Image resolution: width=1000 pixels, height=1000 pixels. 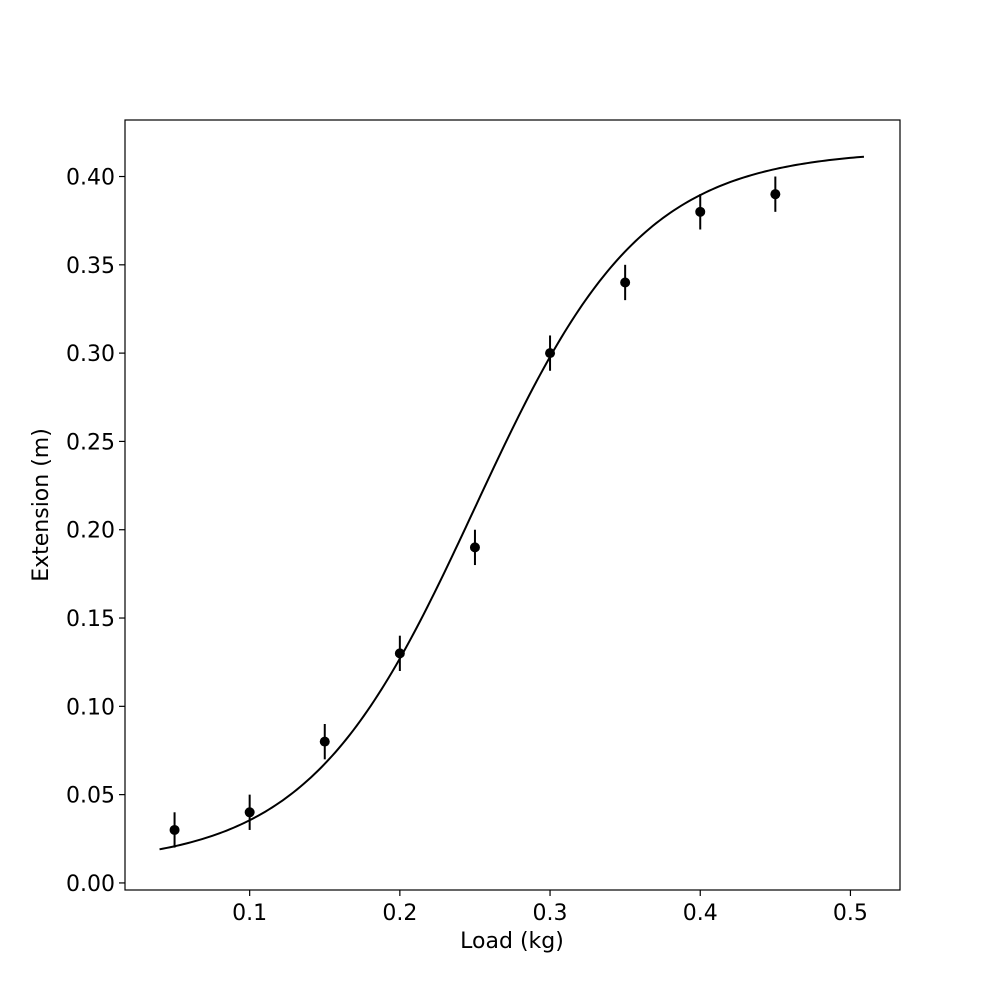 I want to click on y-tick-label: 0.10, so click(x=90, y=707).